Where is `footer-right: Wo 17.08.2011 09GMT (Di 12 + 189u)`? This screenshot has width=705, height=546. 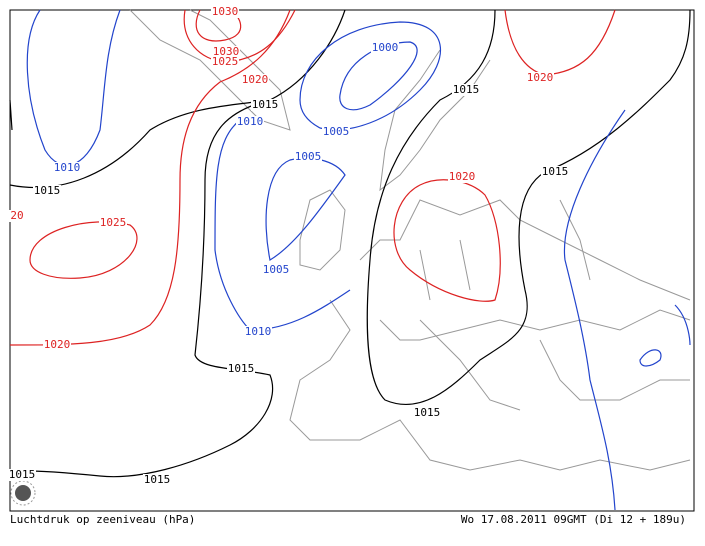
footer-right: Wo 17.08.2011 09GMT (Di 12 + 189u) is located at coordinates (573, 519).